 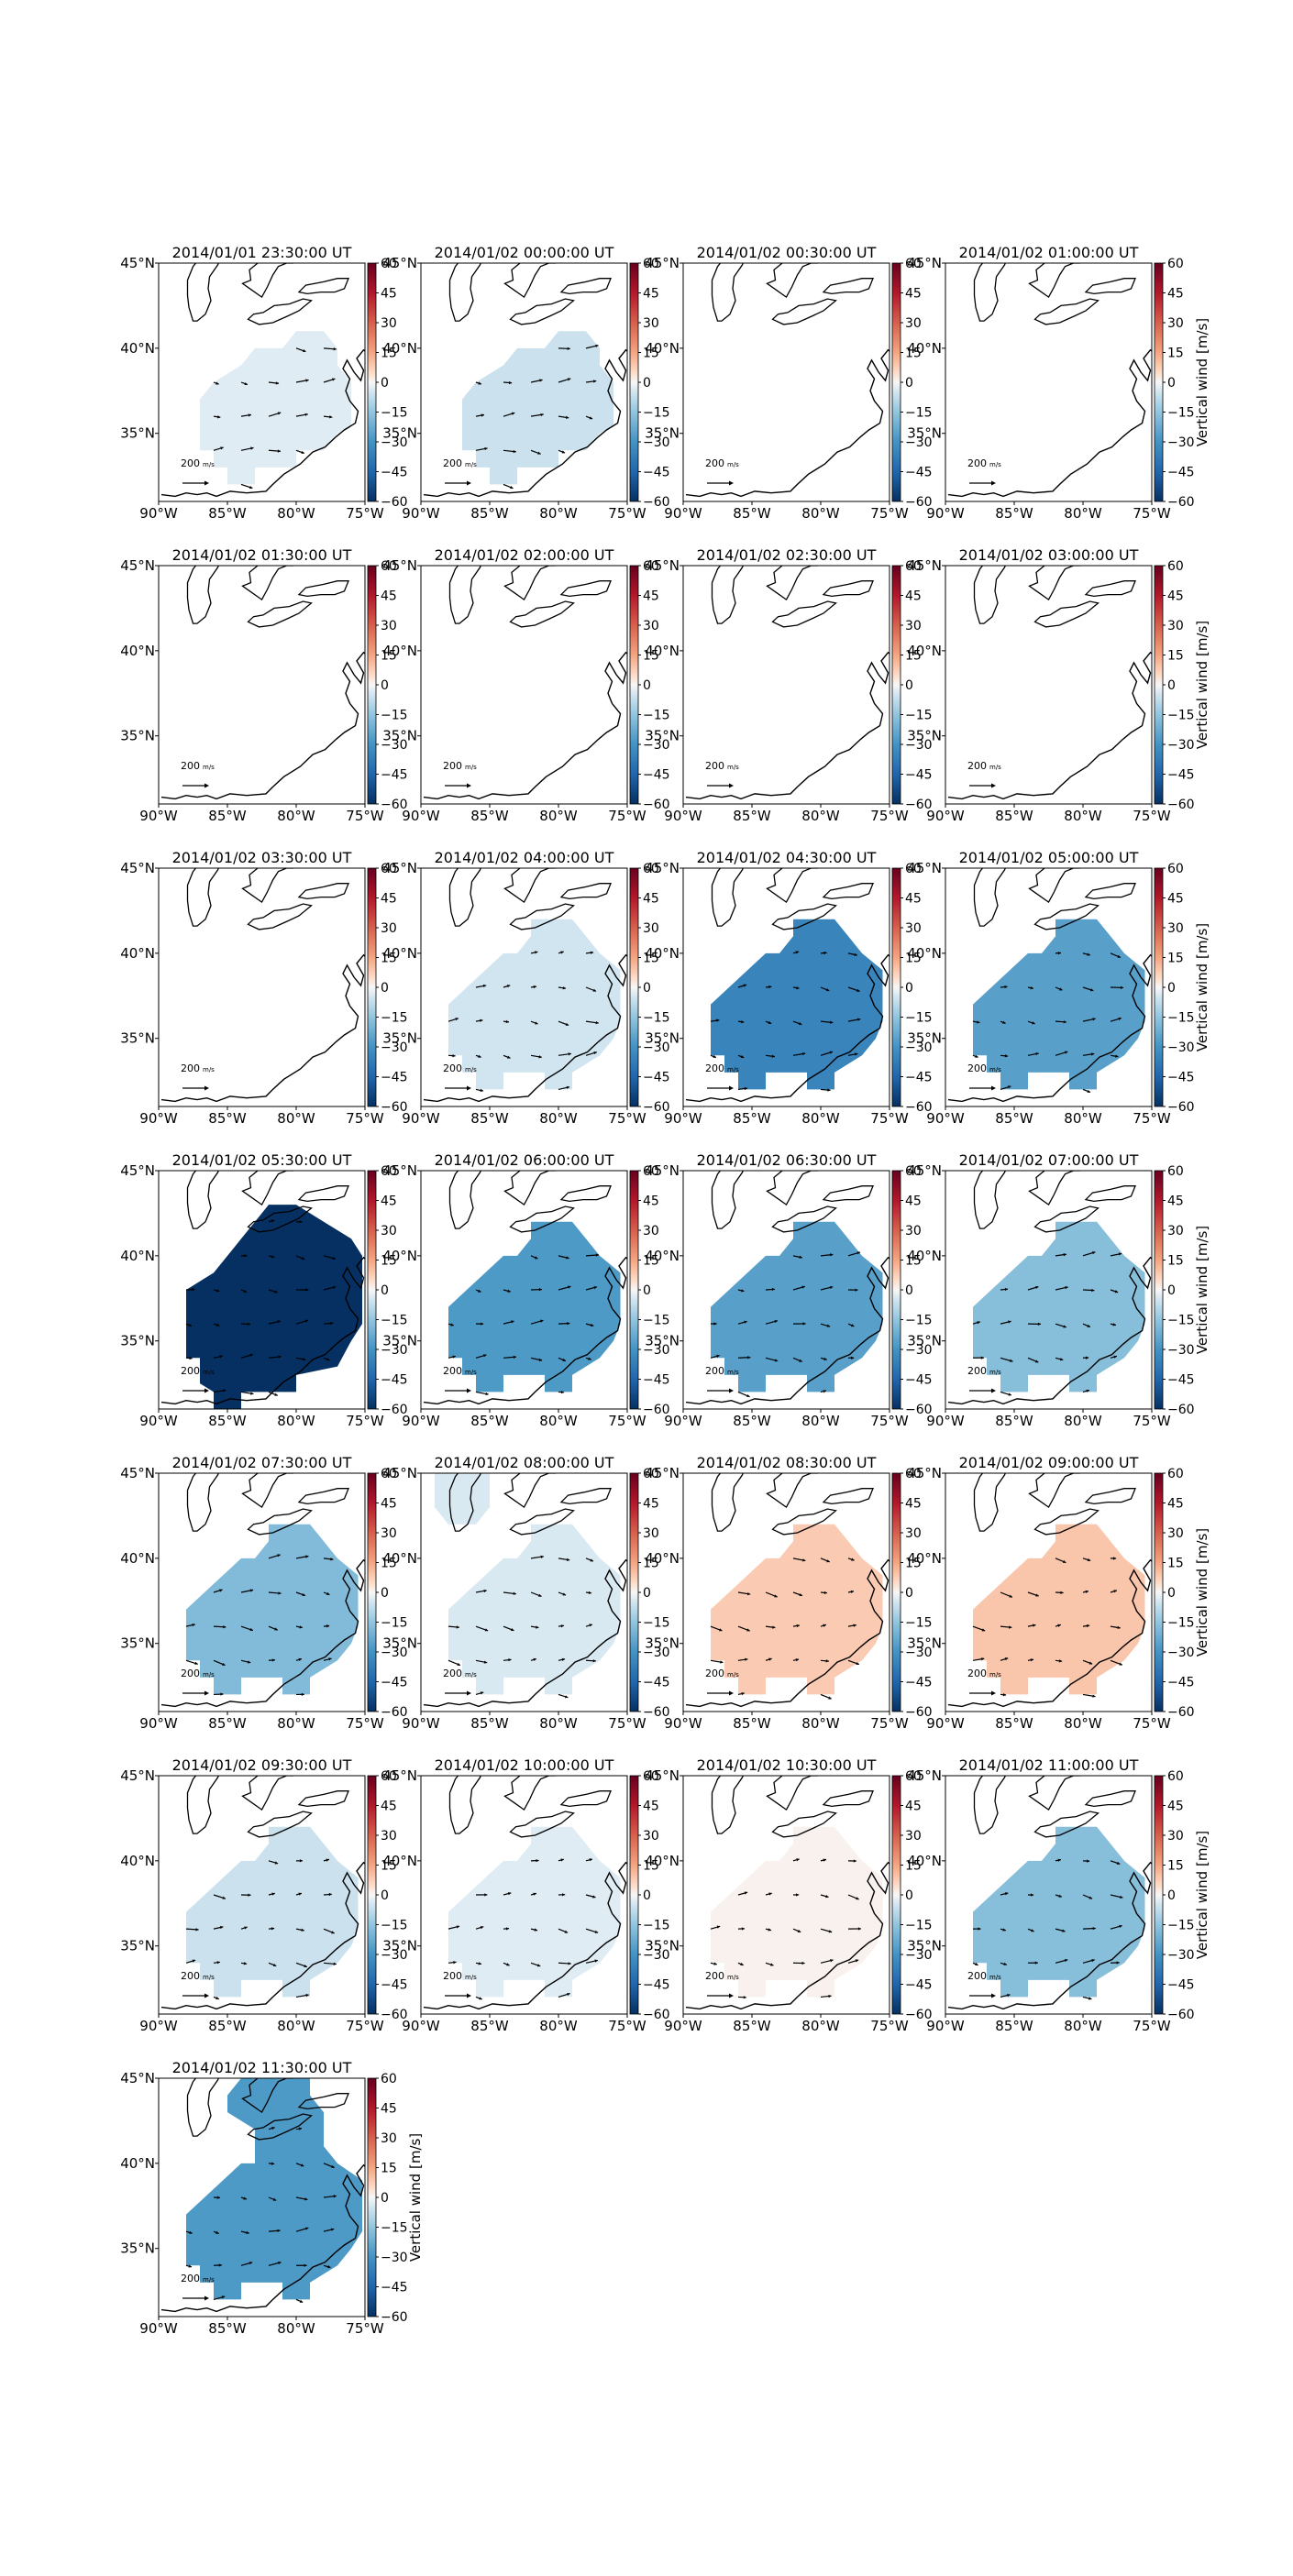 I want to click on vertical-wind-field, so click(x=797, y=1307).